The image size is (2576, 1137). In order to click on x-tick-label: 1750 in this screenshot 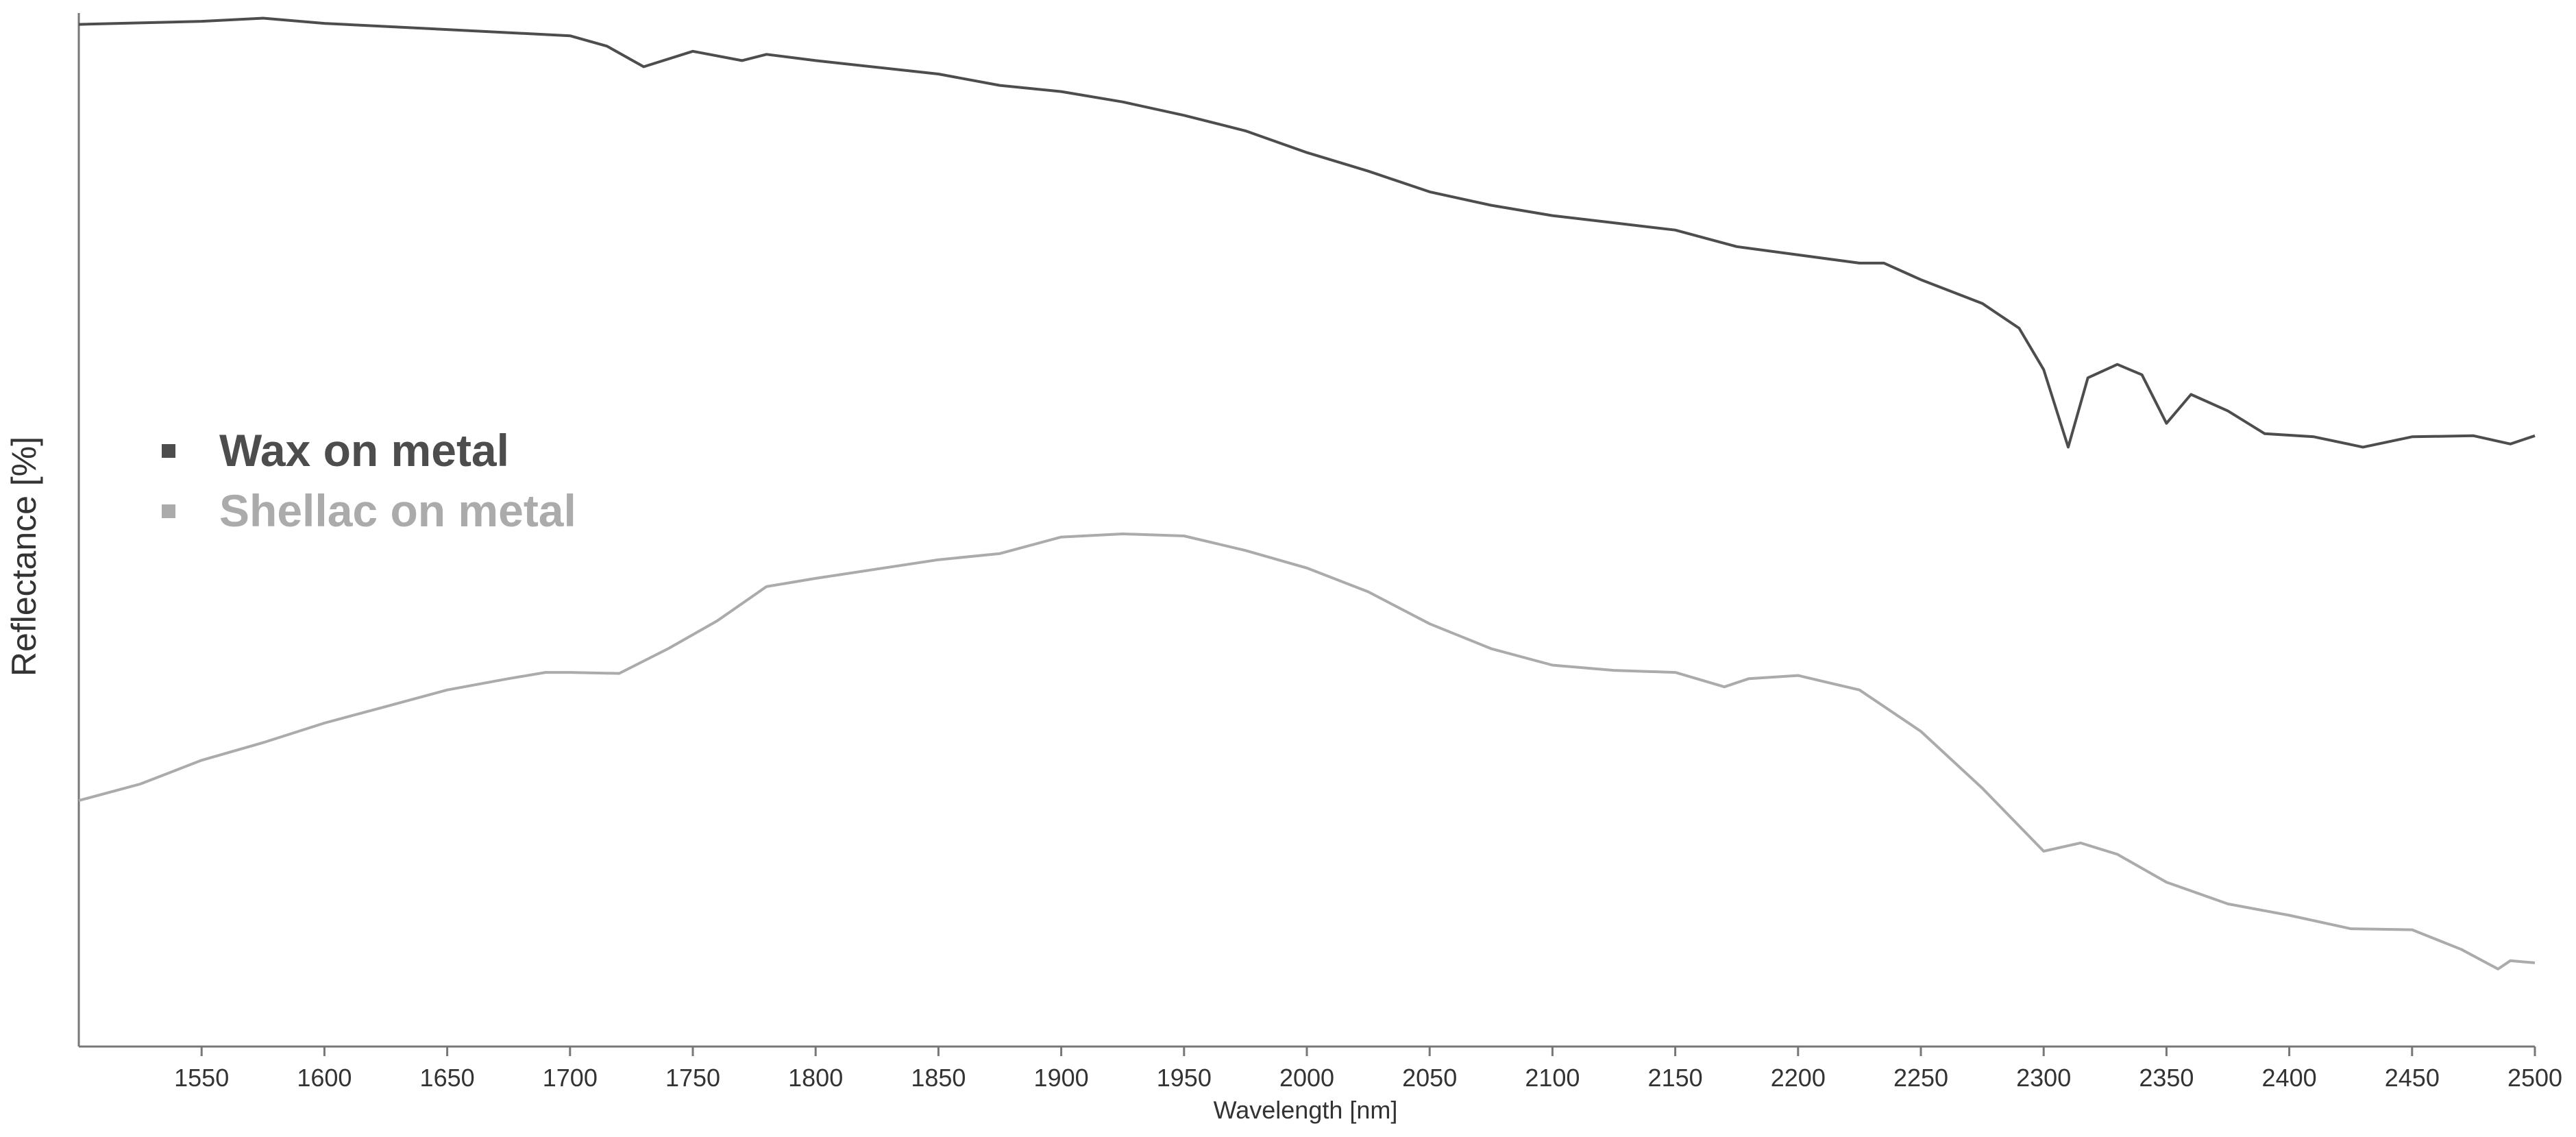, I will do `click(693, 1078)`.